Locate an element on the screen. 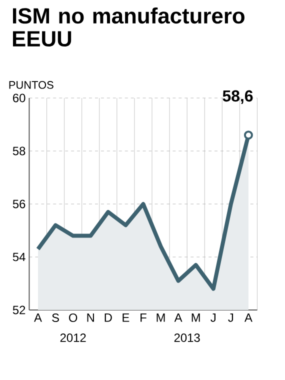 Image resolution: width=285 pixels, height=380 pixels. x-tick-label: S is located at coordinates (55, 318).